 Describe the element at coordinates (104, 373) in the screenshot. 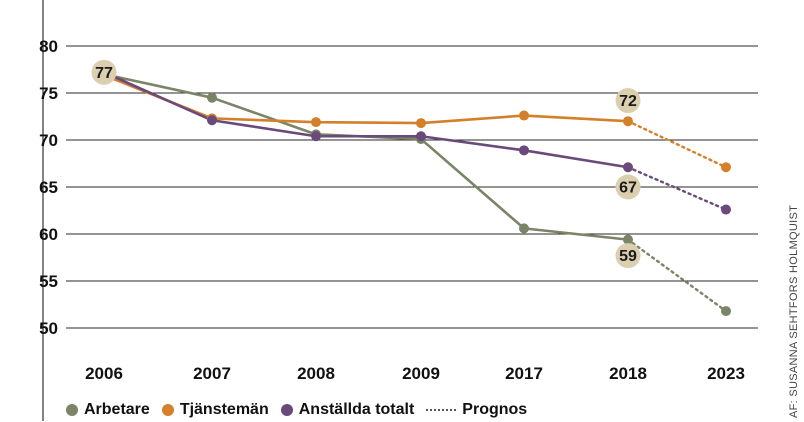

I see `x-tick-2006: 2006` at that location.